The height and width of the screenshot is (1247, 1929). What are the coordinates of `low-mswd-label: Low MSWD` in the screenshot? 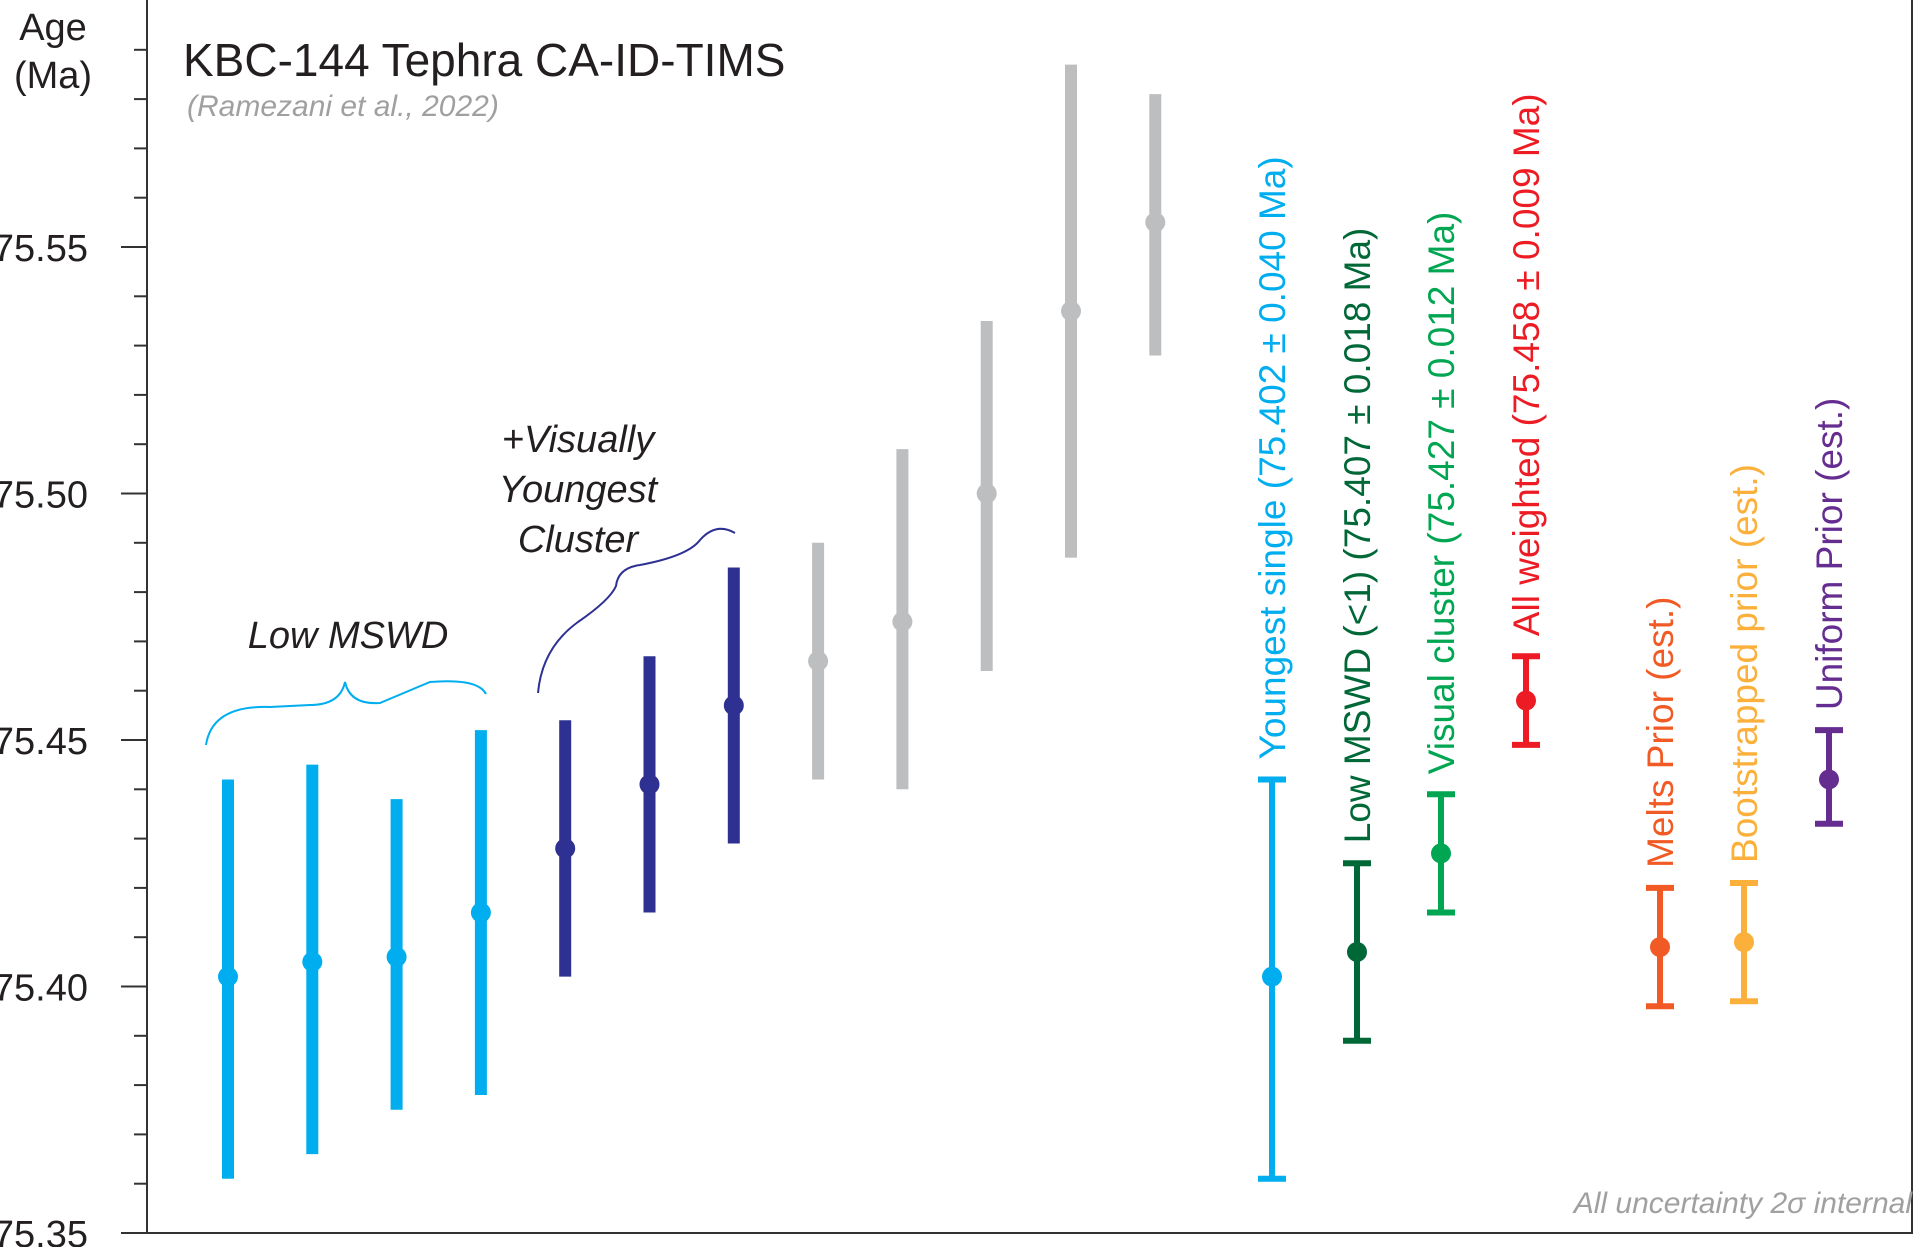 It's located at (348, 636).